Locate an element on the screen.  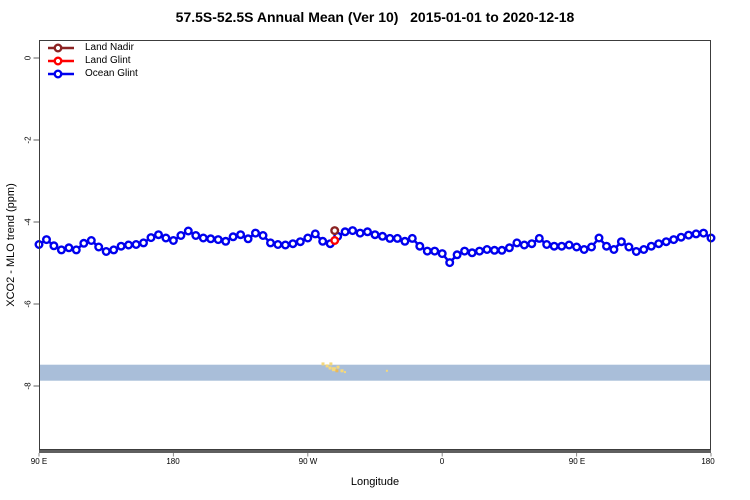
reference-band is located at coordinates (375, 372).